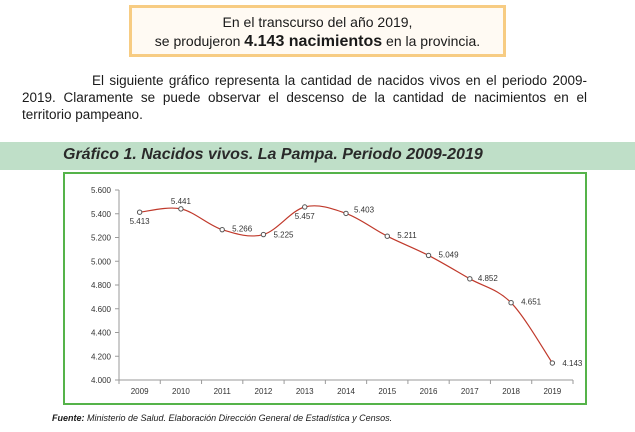 Image resolution: width=635 pixels, height=432 pixels. I want to click on data-label: 5.225, so click(283, 235).